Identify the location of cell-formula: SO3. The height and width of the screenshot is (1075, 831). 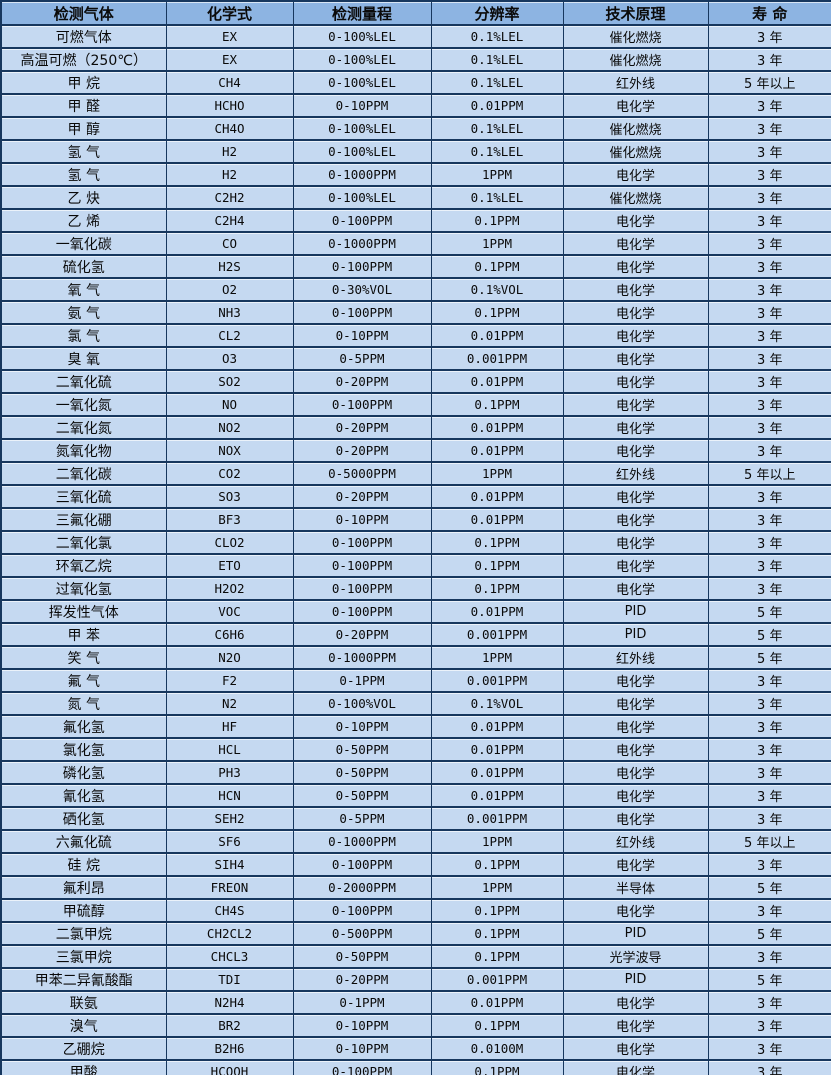
(229, 496).